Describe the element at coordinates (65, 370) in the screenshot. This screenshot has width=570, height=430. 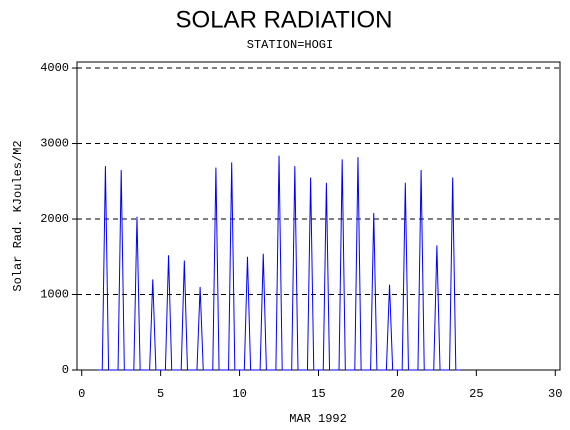
I see `y-tick-label: 0` at that location.